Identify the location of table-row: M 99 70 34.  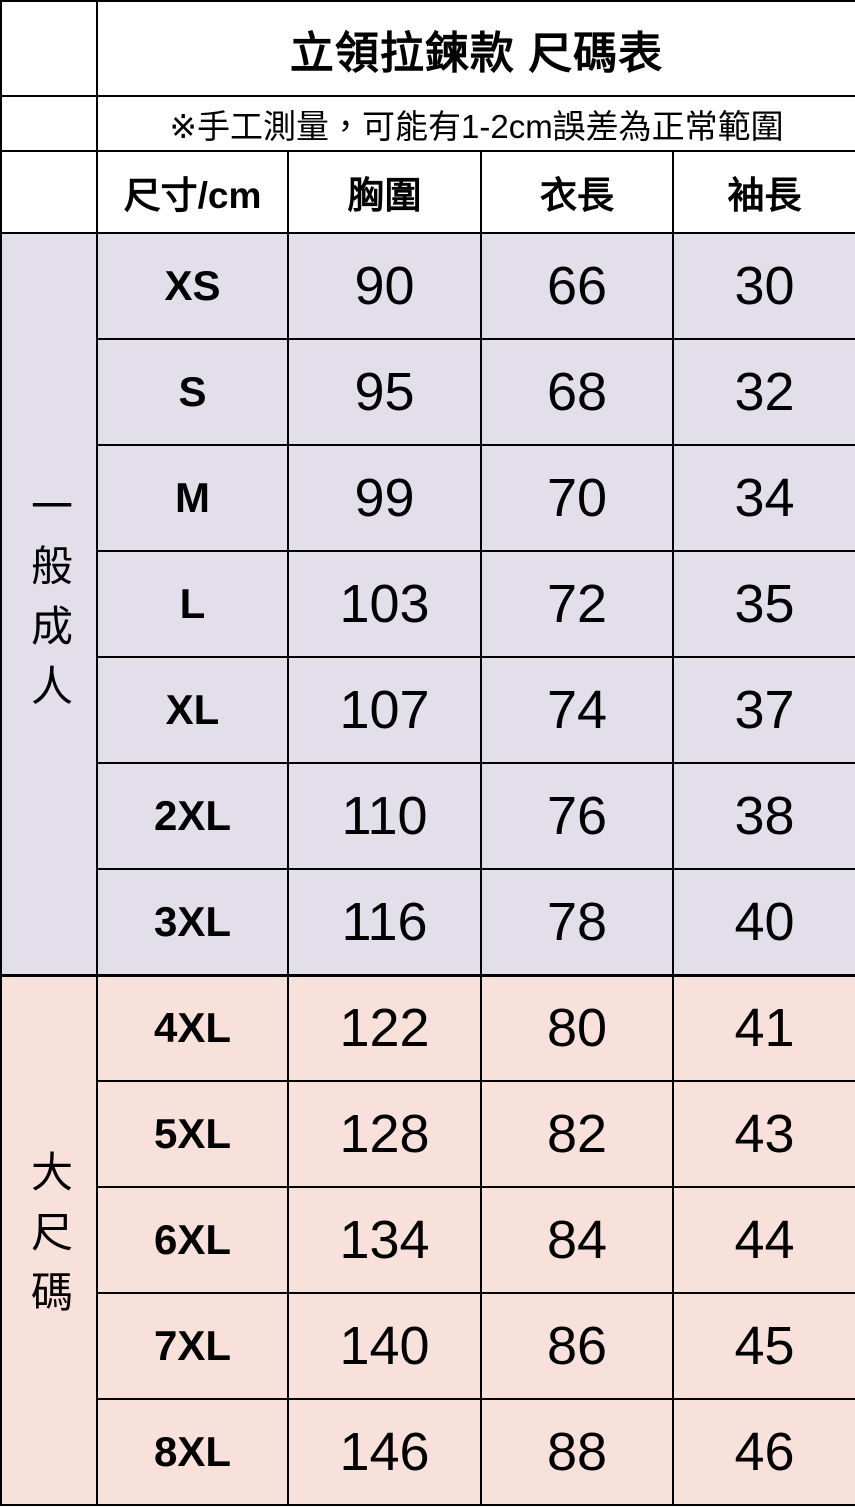
(428, 498).